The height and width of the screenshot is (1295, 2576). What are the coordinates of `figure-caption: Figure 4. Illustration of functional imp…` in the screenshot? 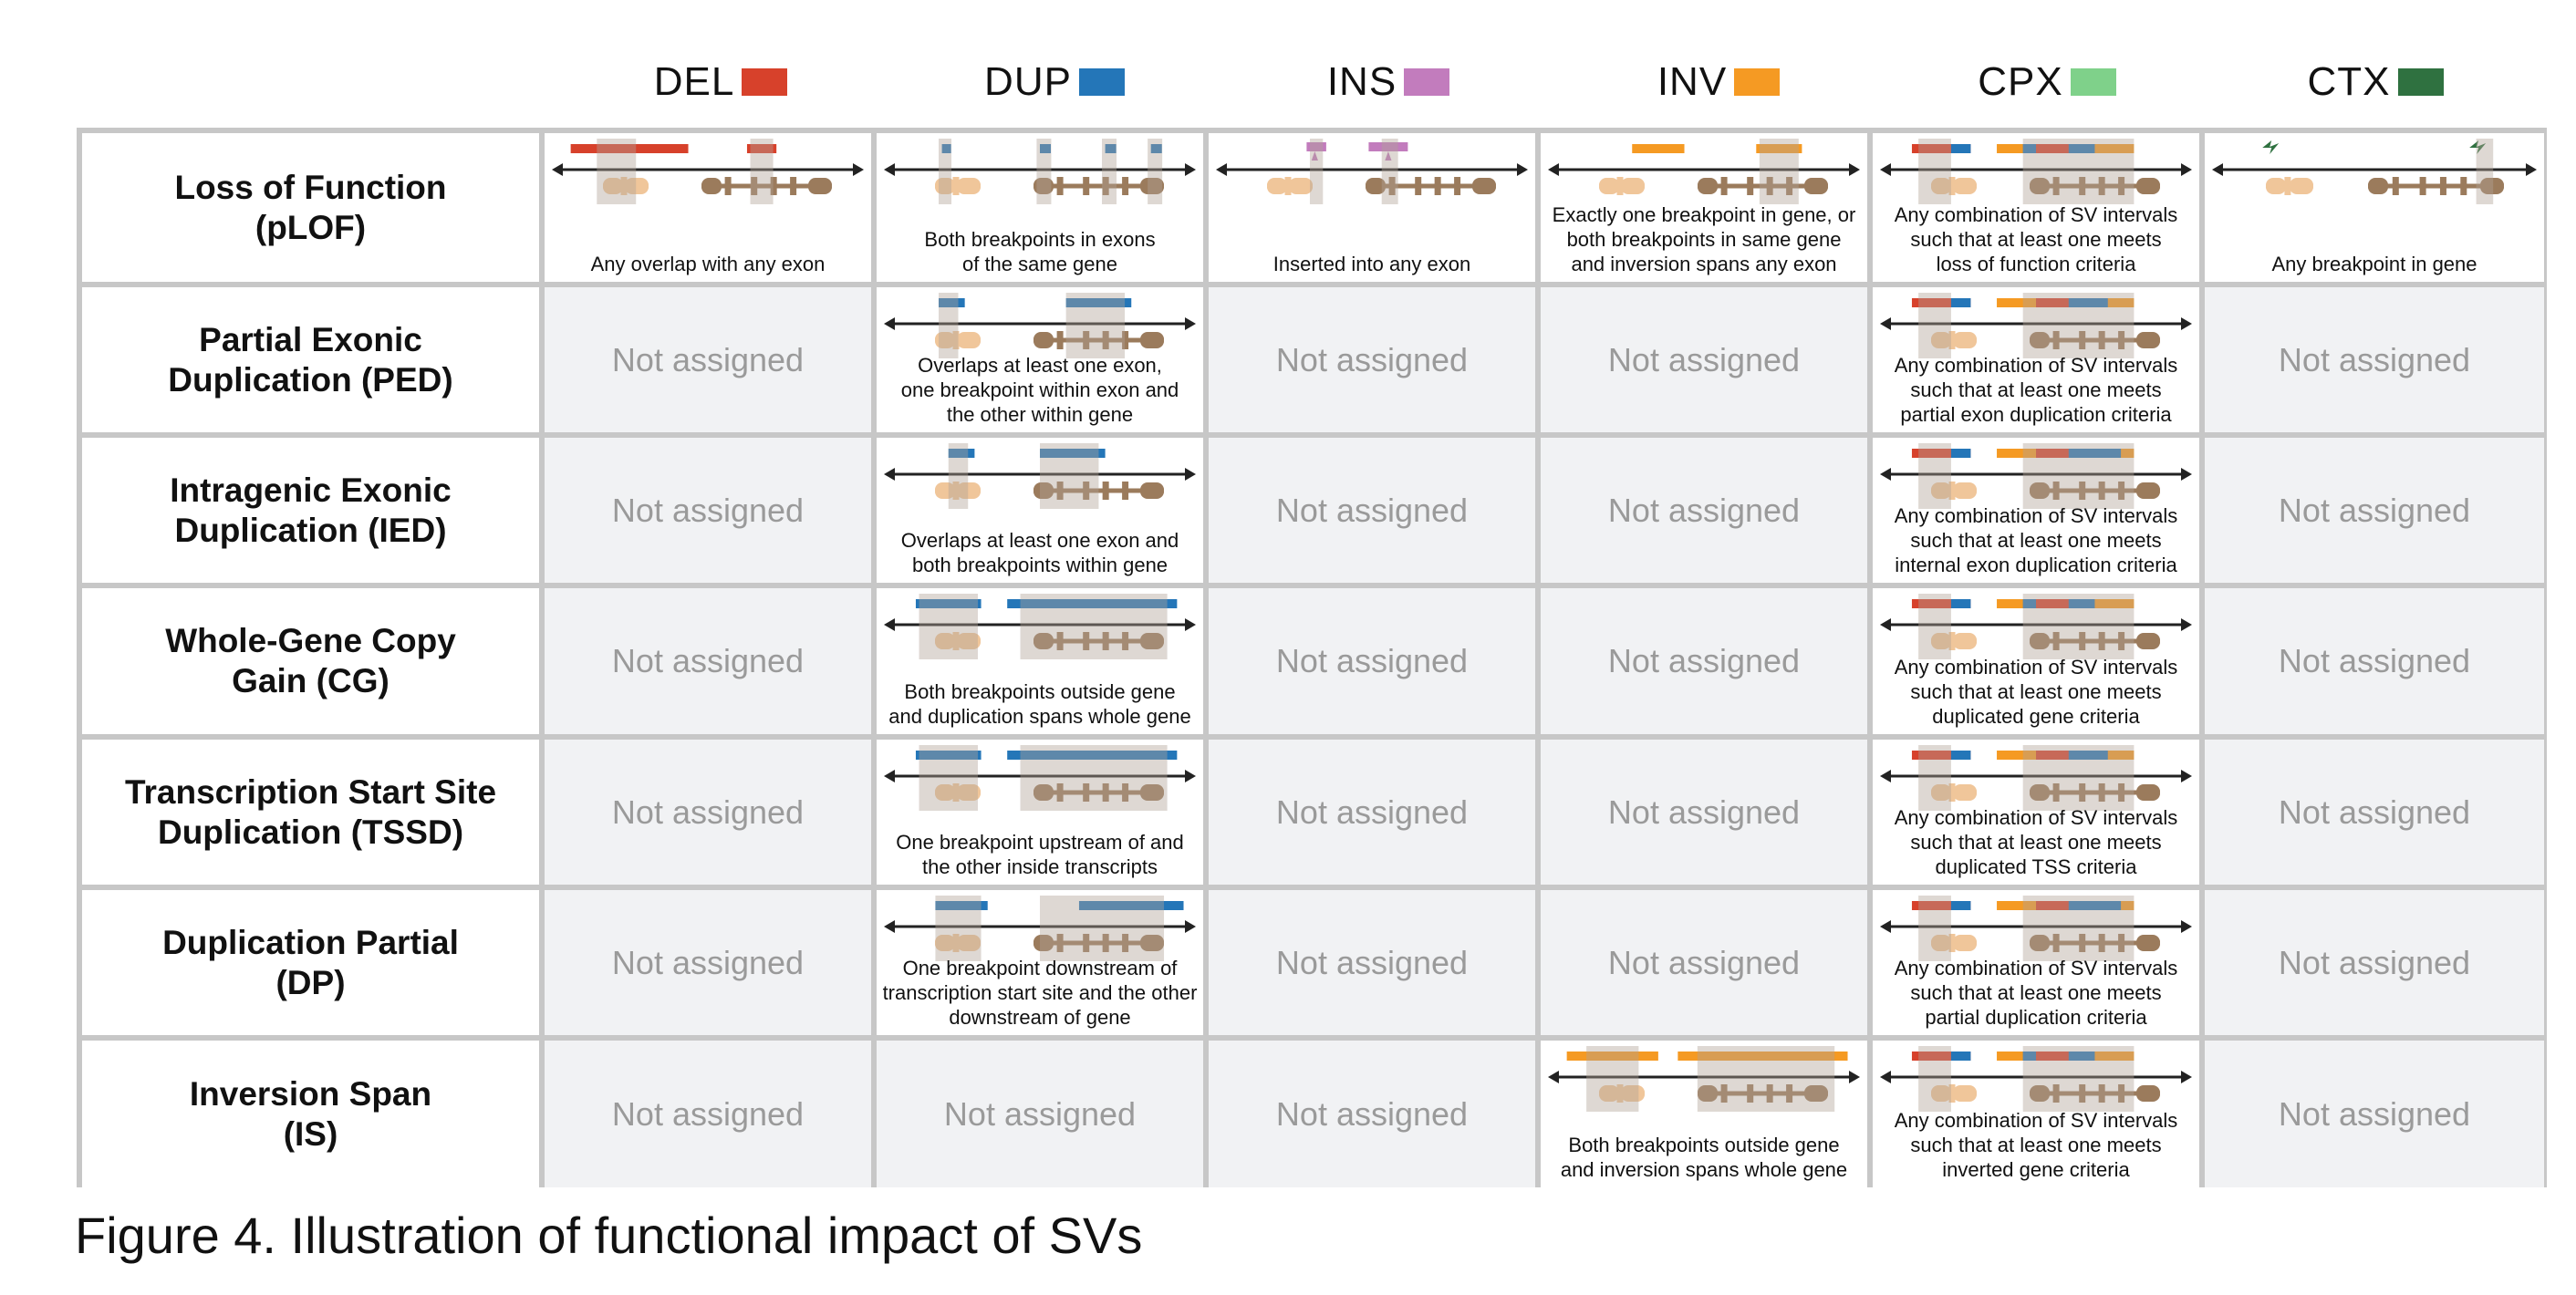 It's located at (609, 1236).